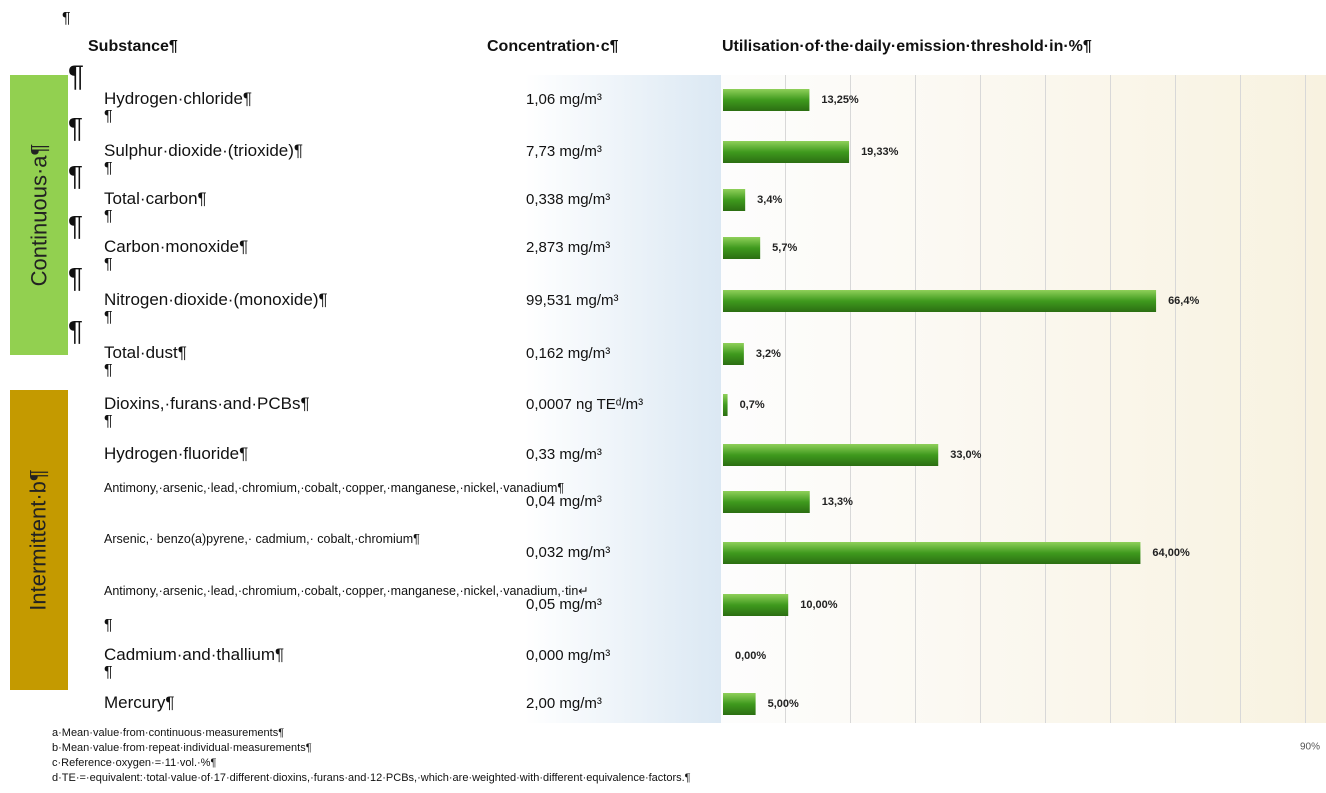  What do you see at coordinates (564, 501) in the screenshot?
I see `concentration: 0,04 mg/m³` at bounding box center [564, 501].